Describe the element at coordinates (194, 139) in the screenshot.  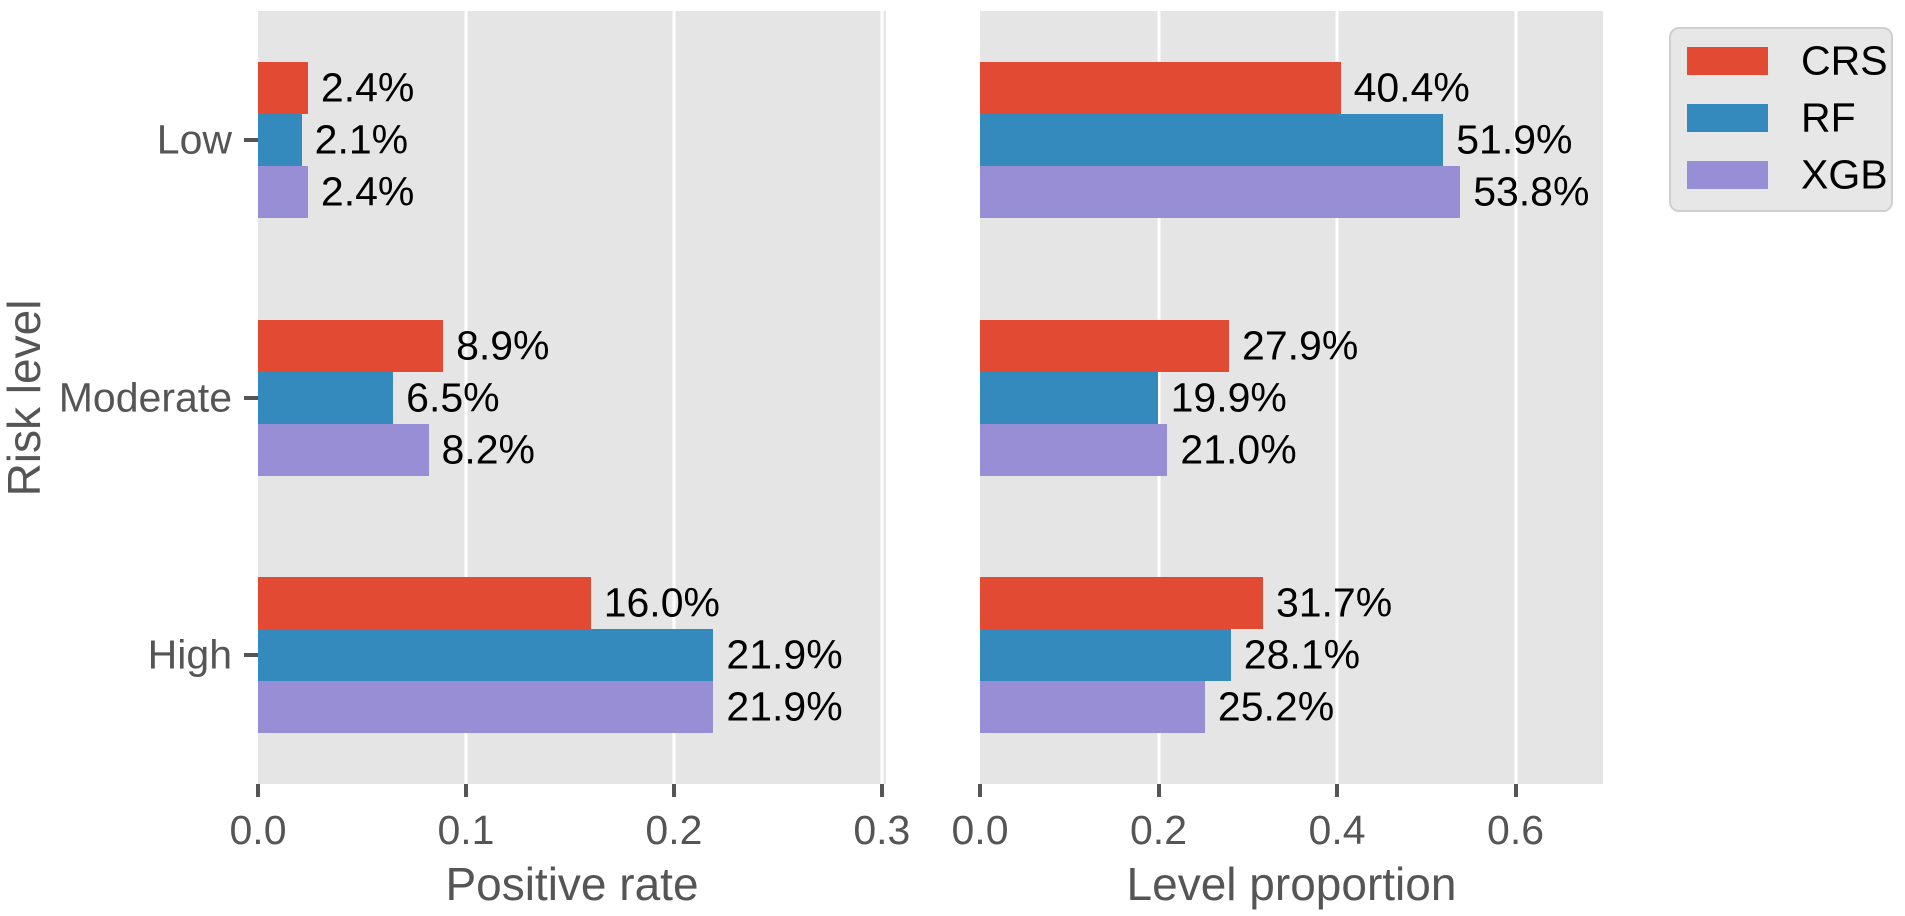
I see `category-label-low: Low` at that location.